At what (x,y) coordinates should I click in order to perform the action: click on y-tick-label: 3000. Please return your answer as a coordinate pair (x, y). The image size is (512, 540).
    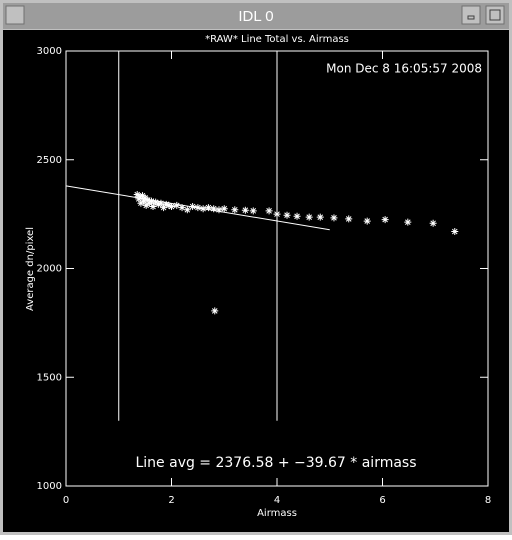
    Looking at the image, I should click on (49, 51).